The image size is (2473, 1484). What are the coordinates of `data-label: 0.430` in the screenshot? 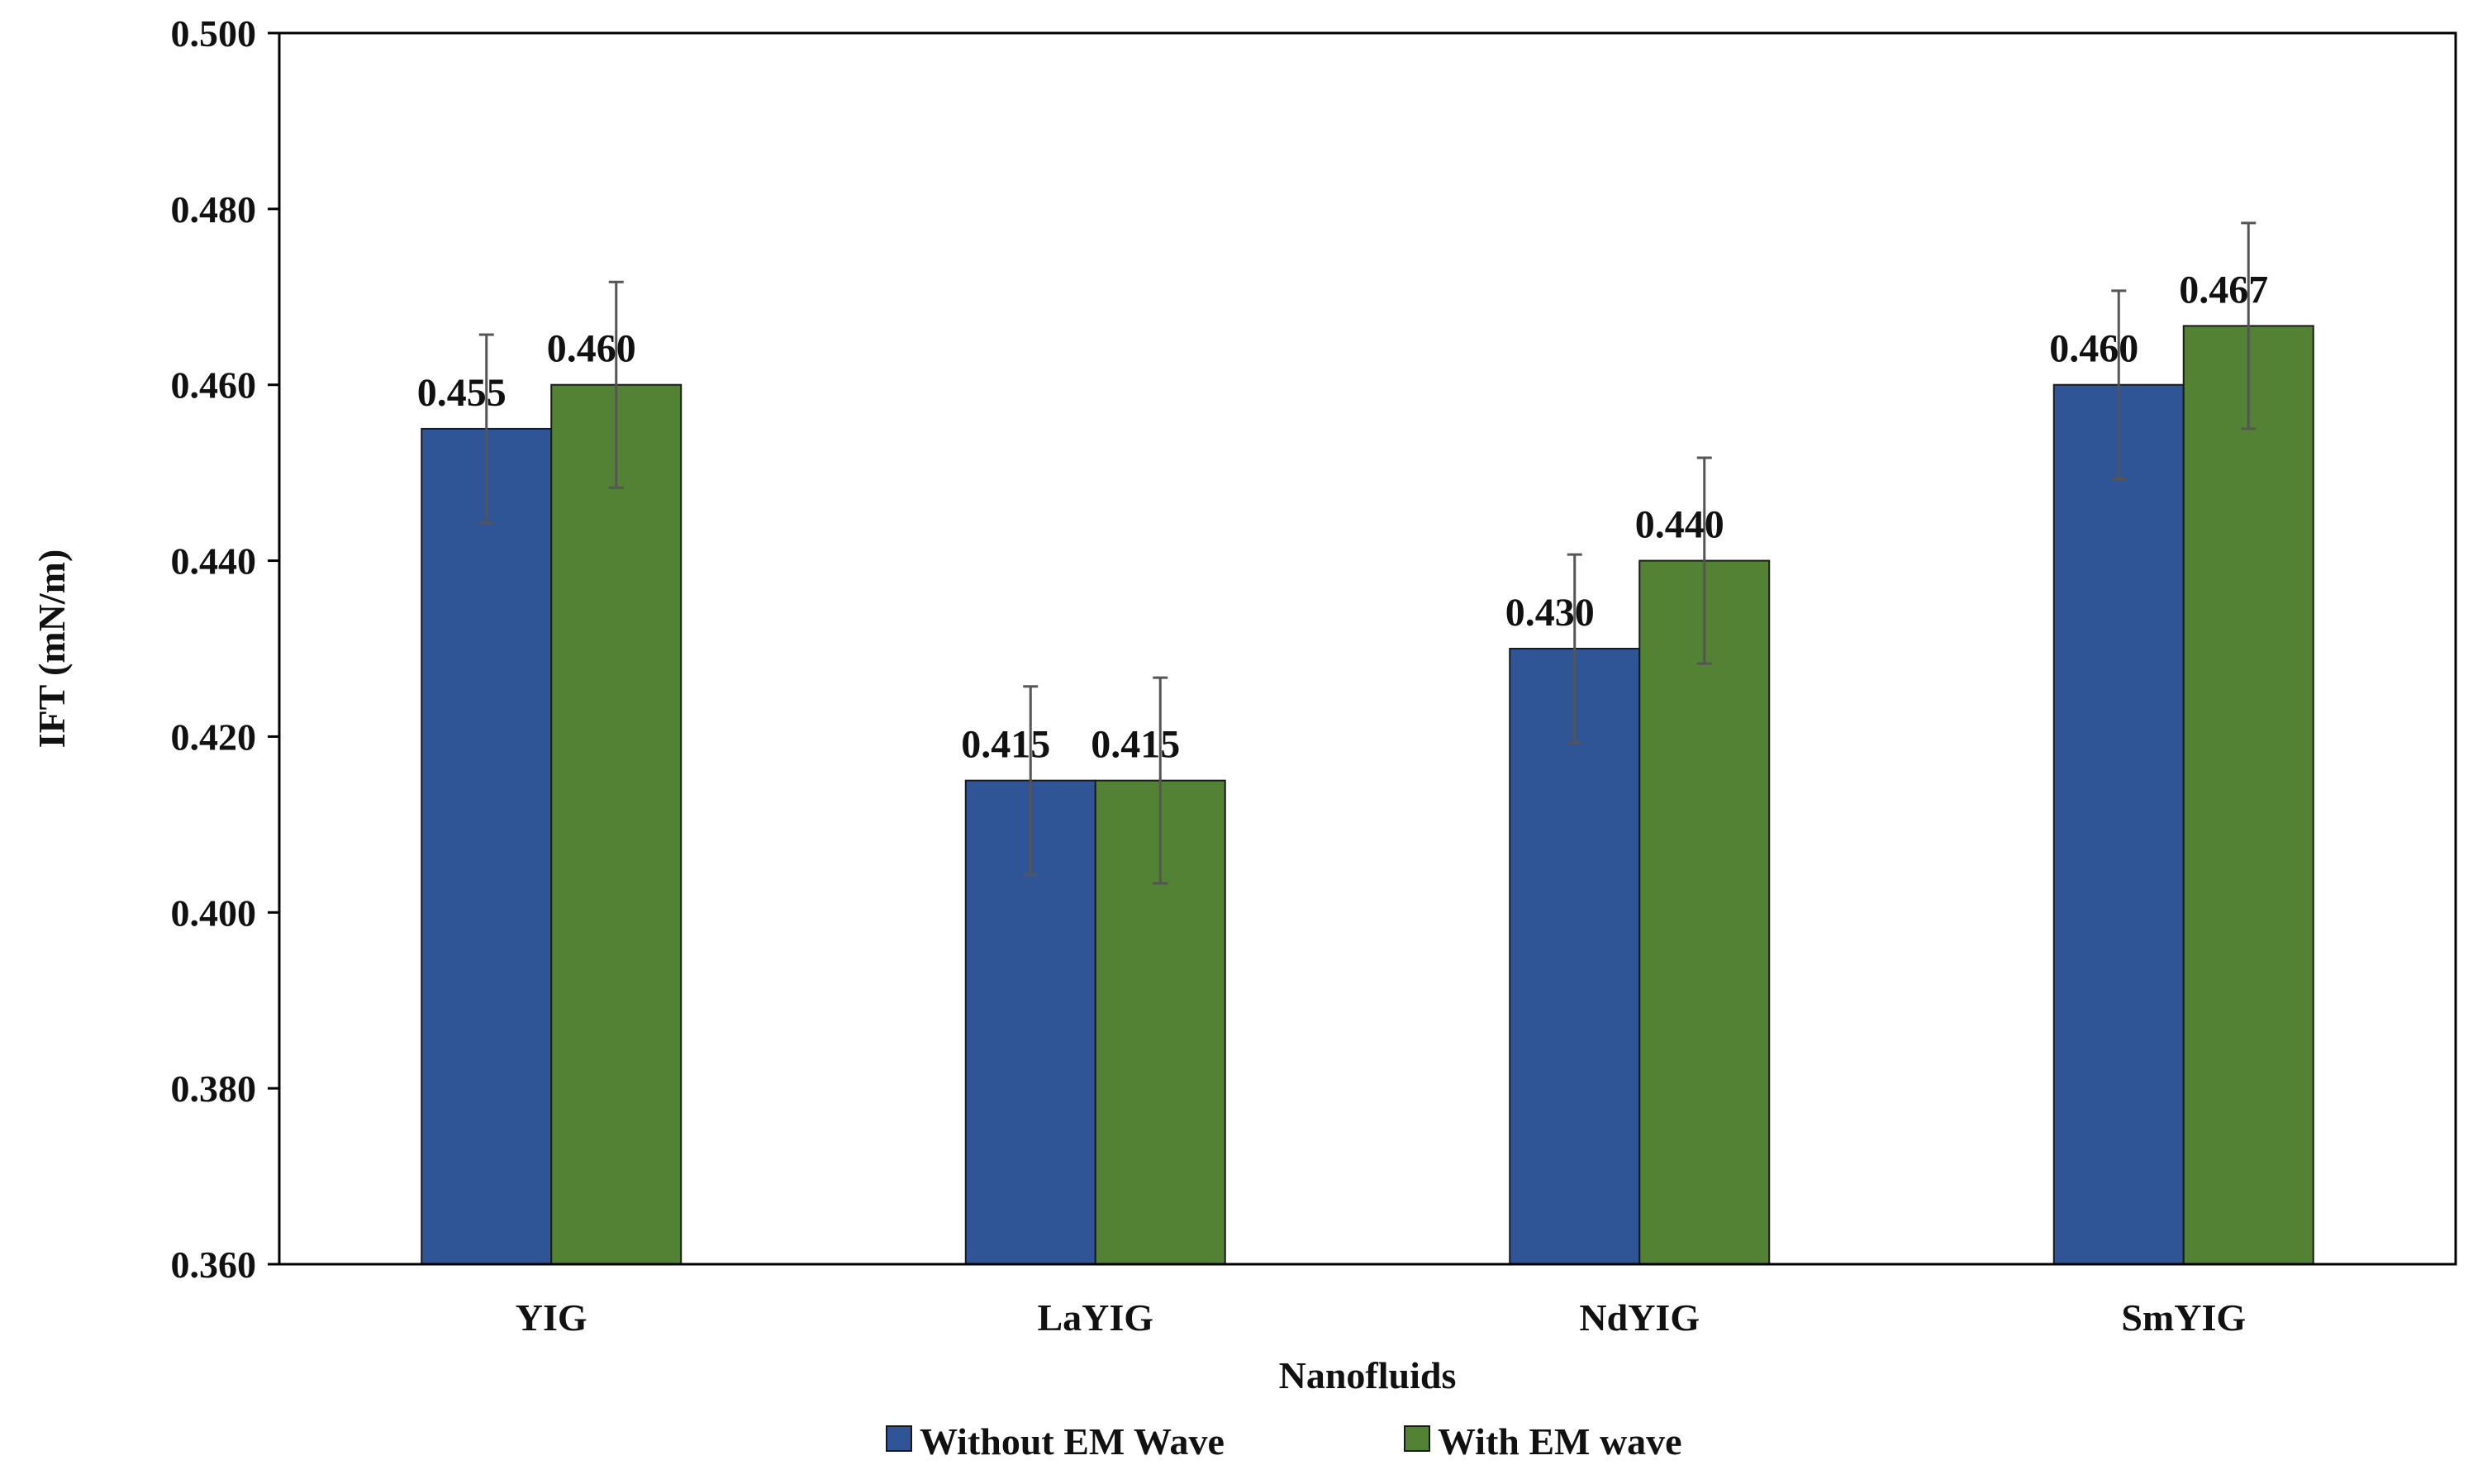 It's located at (1550, 613).